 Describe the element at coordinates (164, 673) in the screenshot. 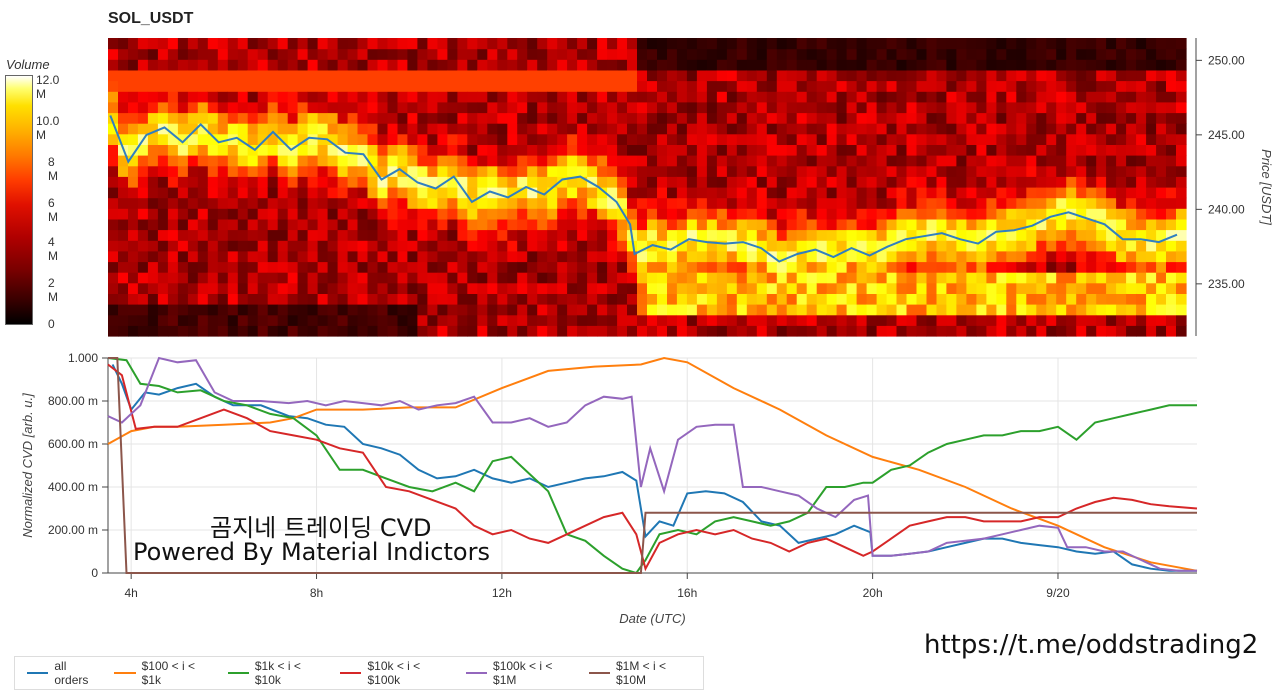

I see `legend-item: $100 < i < $1k` at that location.